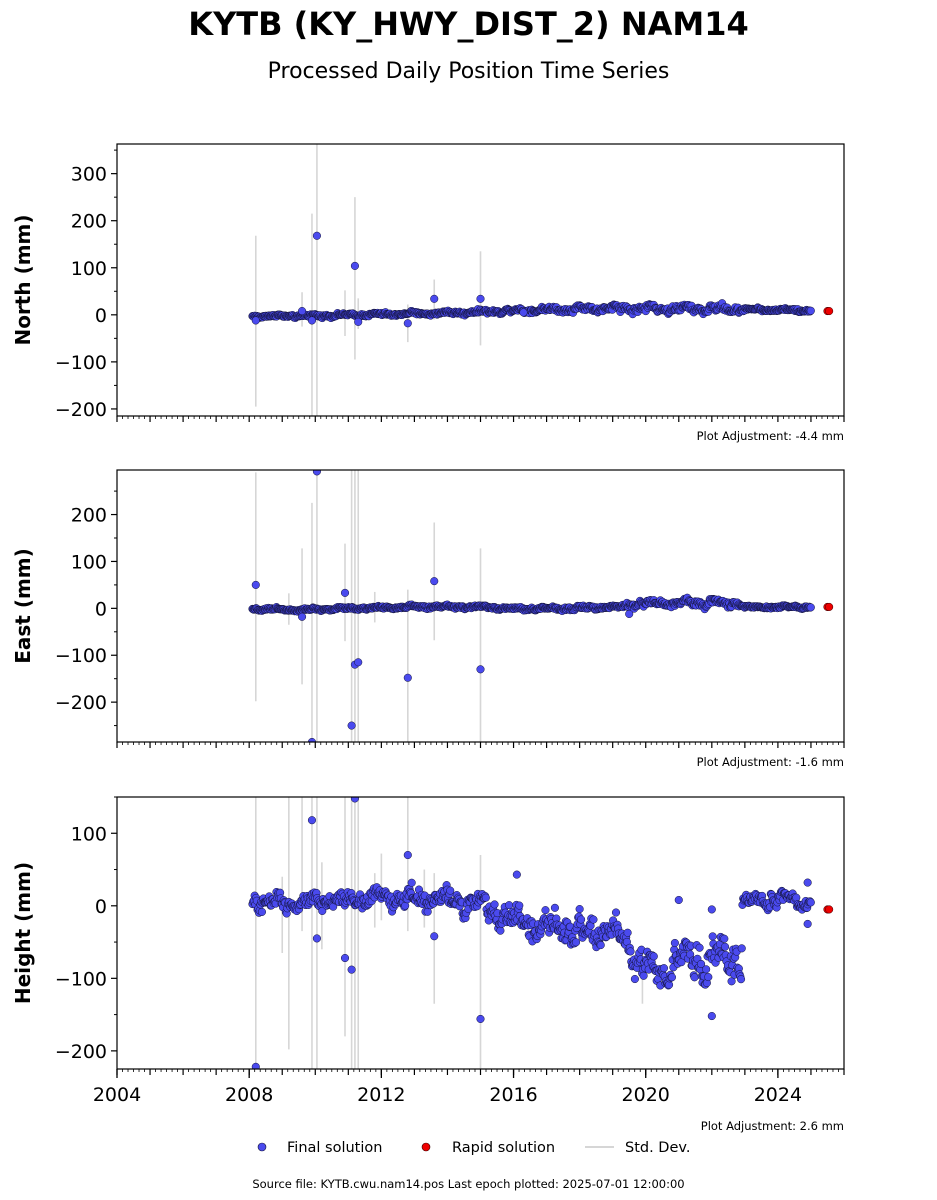 This screenshot has height=1200, width=937. What do you see at coordinates (469, 71) in the screenshot?
I see `chart-subtitle: Processed Daily Position Time Series` at bounding box center [469, 71].